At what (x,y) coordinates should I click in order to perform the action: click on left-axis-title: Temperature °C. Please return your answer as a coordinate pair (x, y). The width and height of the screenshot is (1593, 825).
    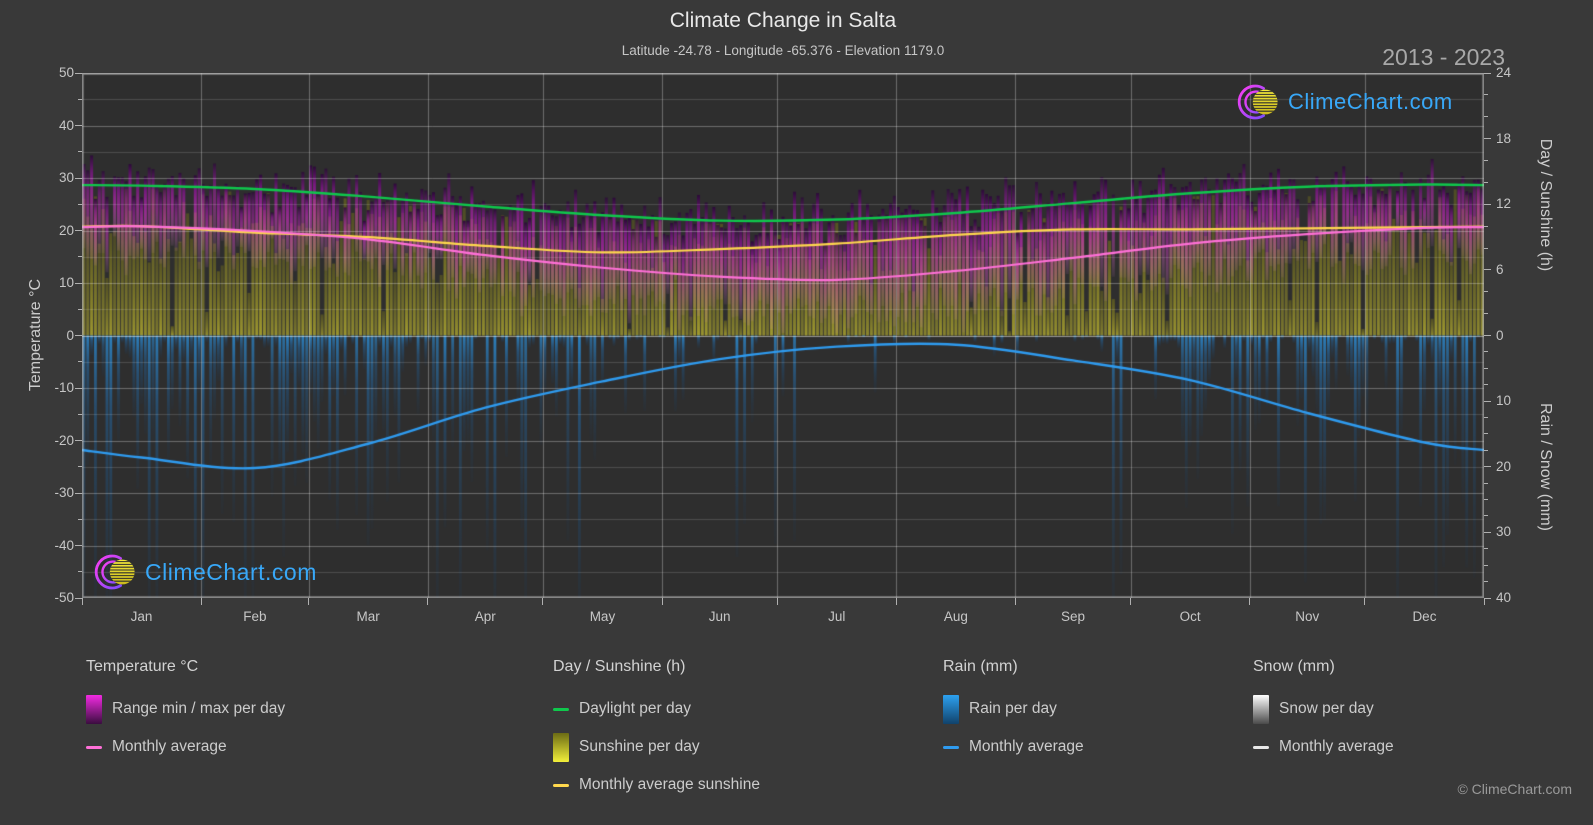
    Looking at the image, I should click on (35, 335).